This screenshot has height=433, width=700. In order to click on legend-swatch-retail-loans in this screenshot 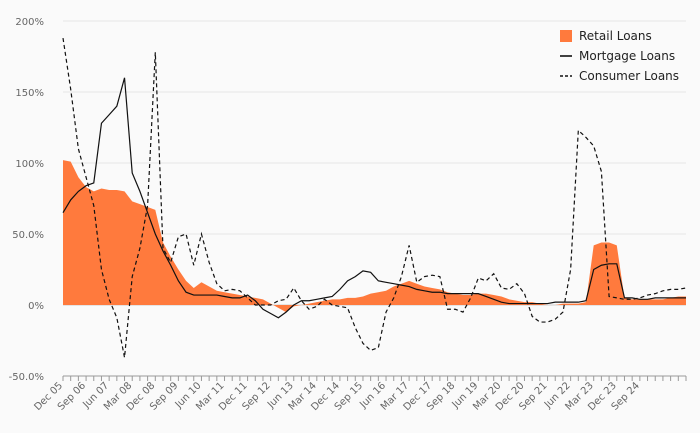, I will do `click(566, 36)`.